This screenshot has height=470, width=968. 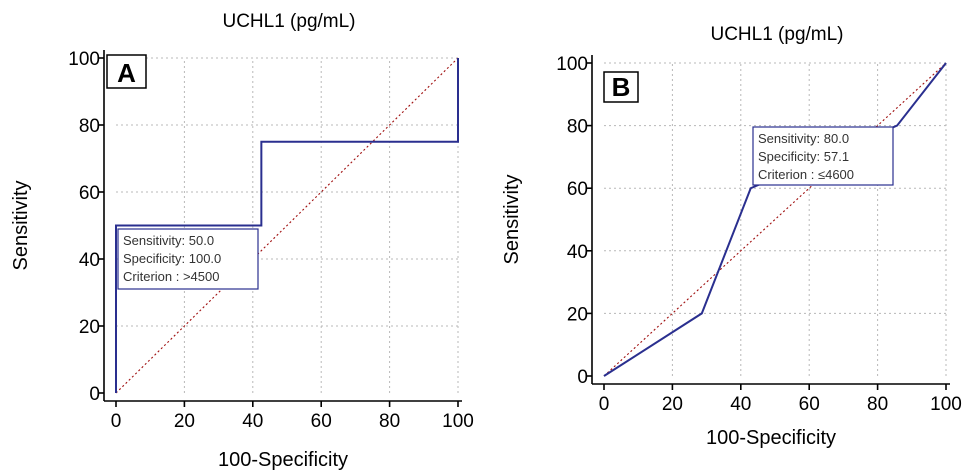 I want to click on annotation-text-line: Criterion : >4500, so click(x=171, y=276).